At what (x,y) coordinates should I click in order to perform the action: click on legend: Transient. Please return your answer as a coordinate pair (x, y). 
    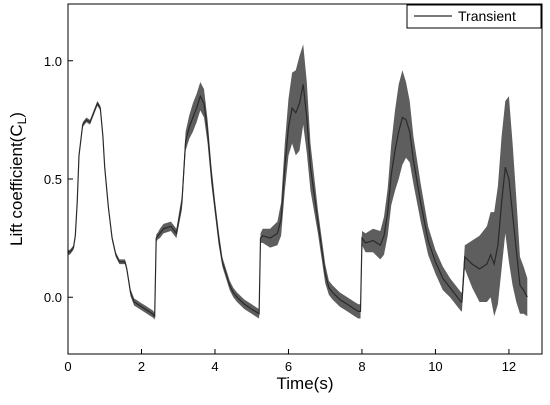
    Looking at the image, I should click on (474, 16).